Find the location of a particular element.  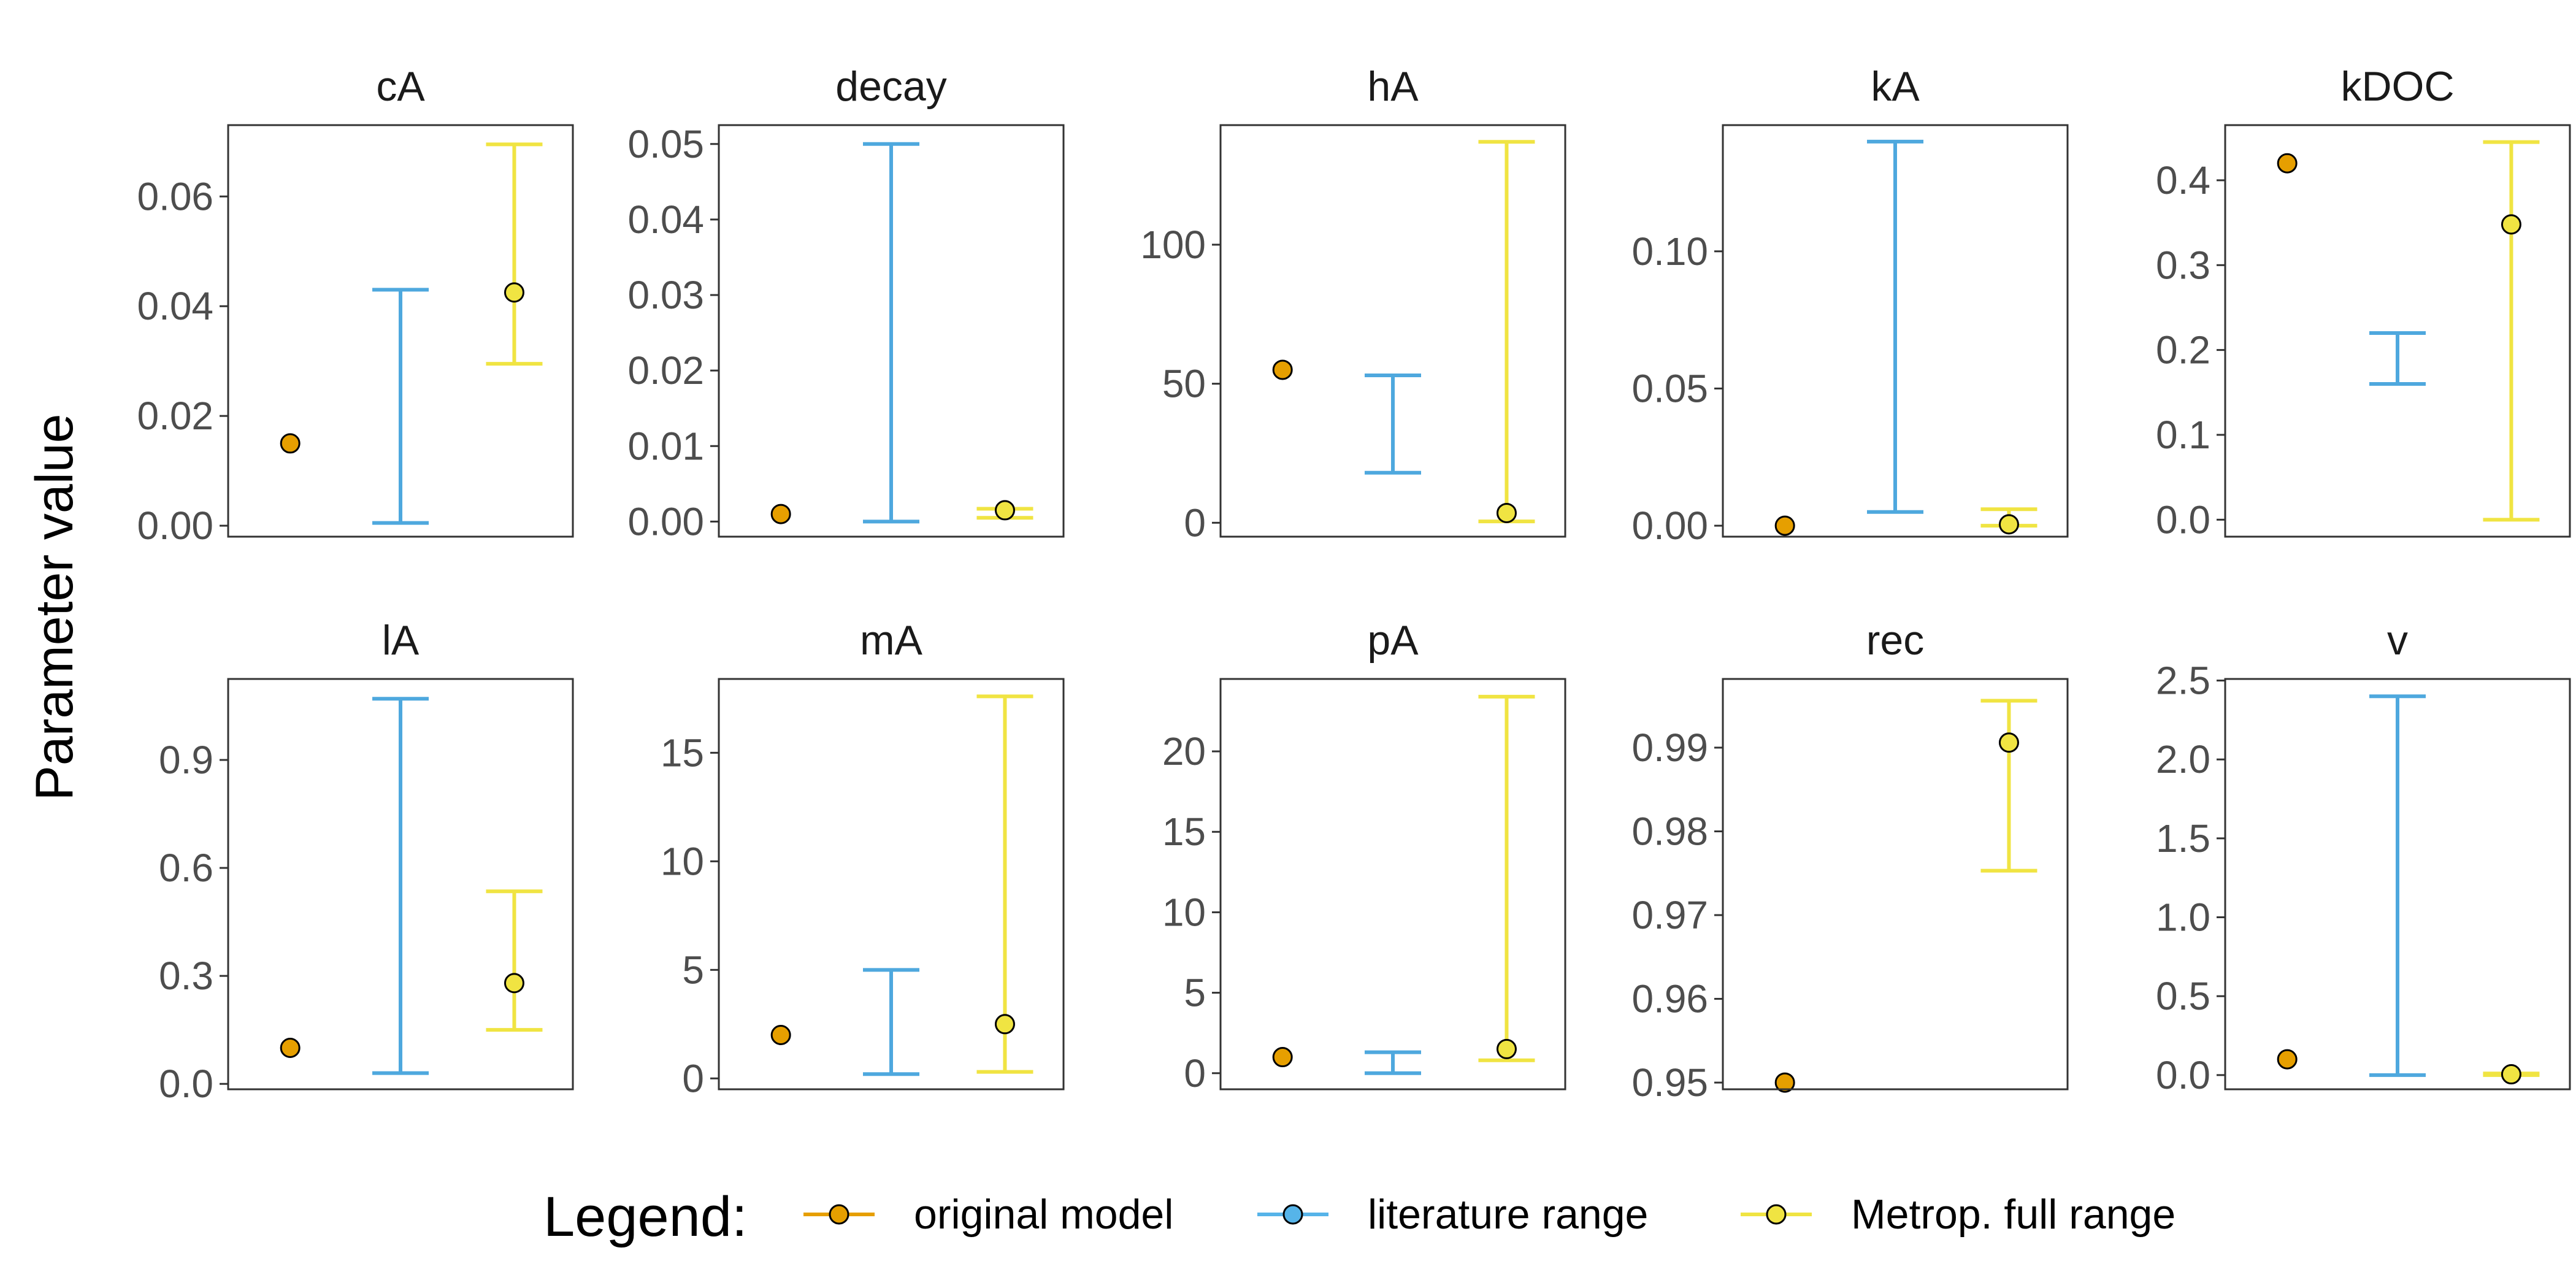

panel-v: v 0.0 0.5 1.0 1.5 2.0 2.5 is located at coordinates (2363, 857).